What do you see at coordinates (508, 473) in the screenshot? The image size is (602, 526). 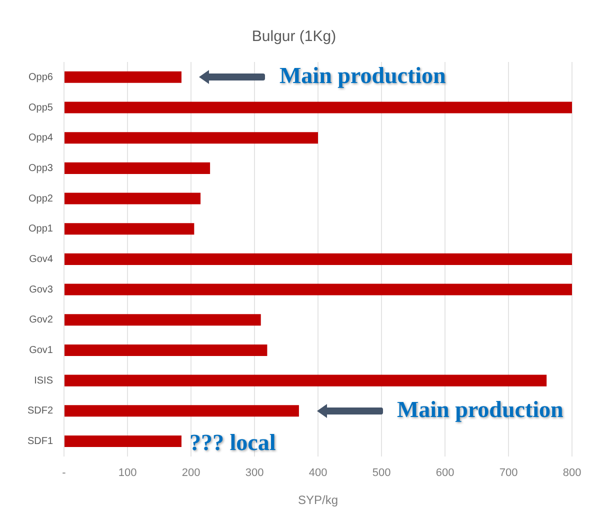 I see `x-tick-label: 700` at bounding box center [508, 473].